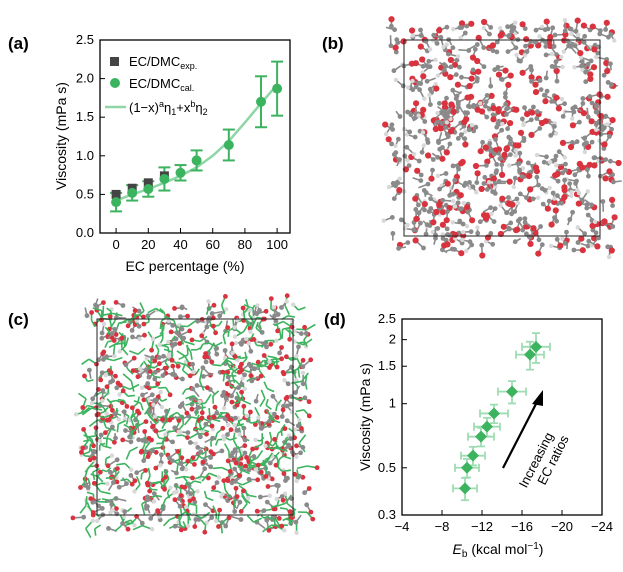  What do you see at coordinates (522, 526) in the screenshot?
I see `x-tick-label-d: −16` at bounding box center [522, 526].